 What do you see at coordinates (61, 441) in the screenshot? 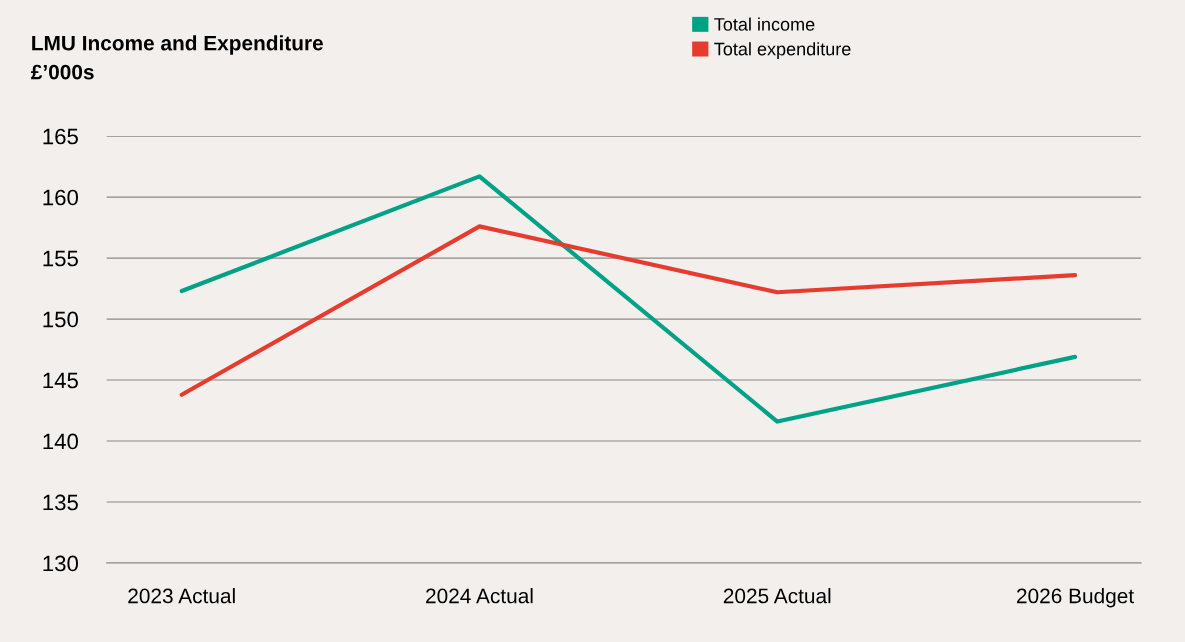
I see `y-tick-label: 140` at bounding box center [61, 441].